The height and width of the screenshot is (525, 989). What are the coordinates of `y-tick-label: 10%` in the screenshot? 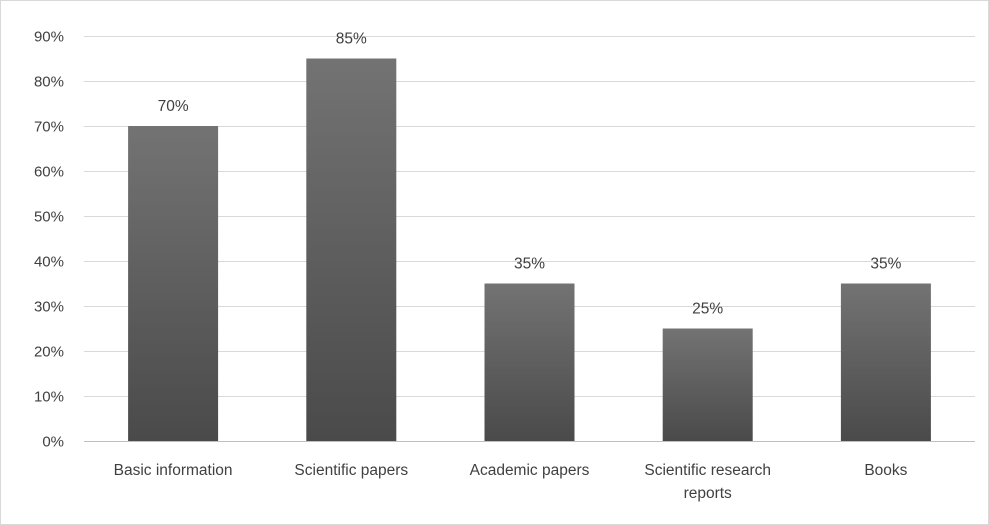 It's located at (49, 397).